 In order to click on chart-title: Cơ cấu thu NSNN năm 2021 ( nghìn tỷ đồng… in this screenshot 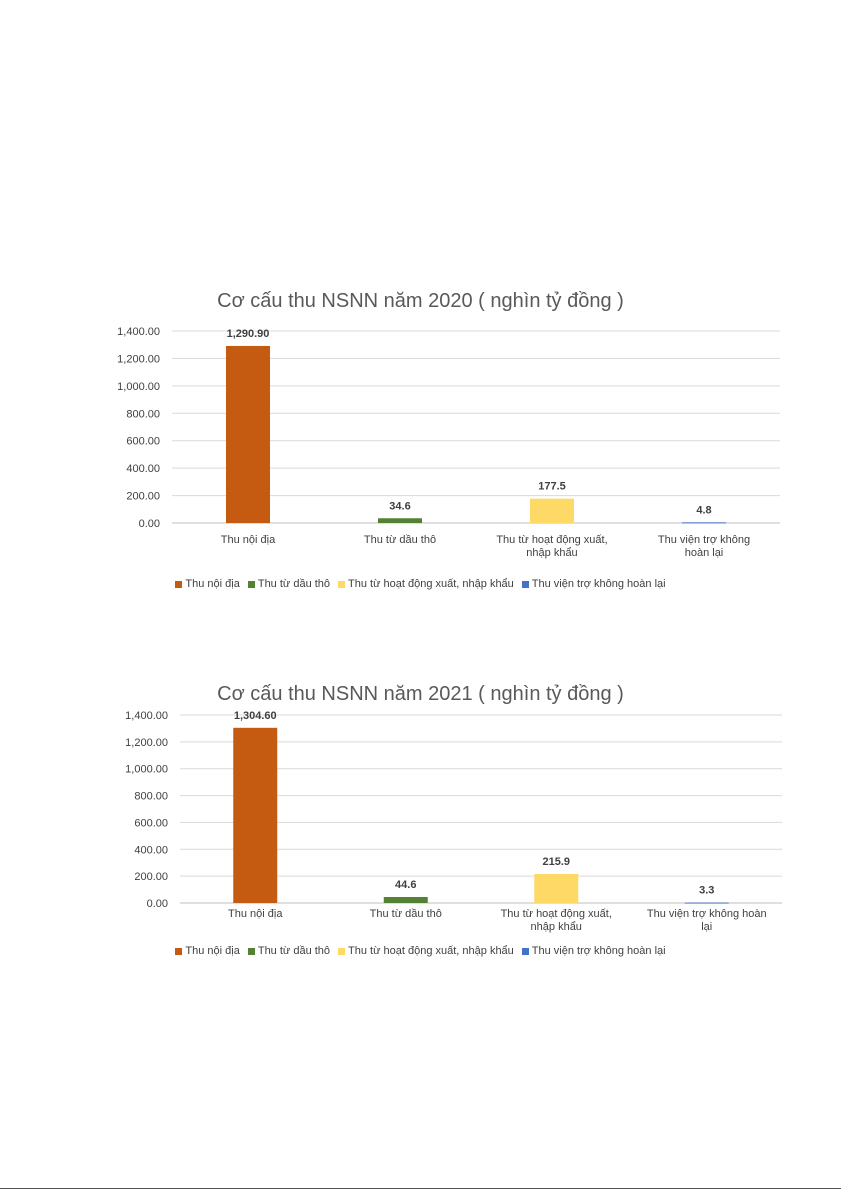, I will do `click(420, 694)`.